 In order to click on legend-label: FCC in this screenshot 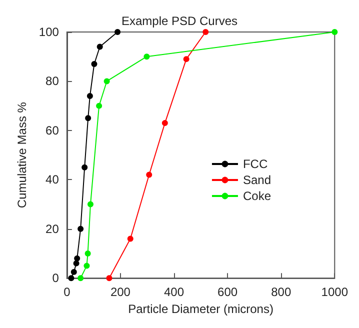, I will do `click(255, 164)`.